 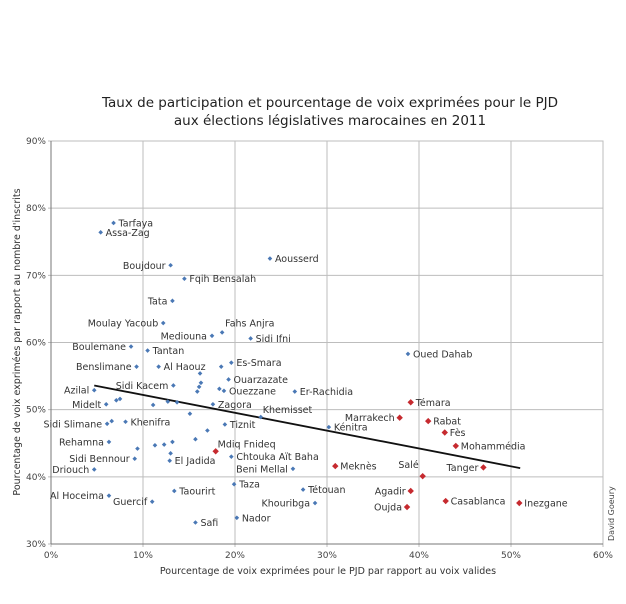 I want to click on point-label: Safi, so click(x=209, y=523).